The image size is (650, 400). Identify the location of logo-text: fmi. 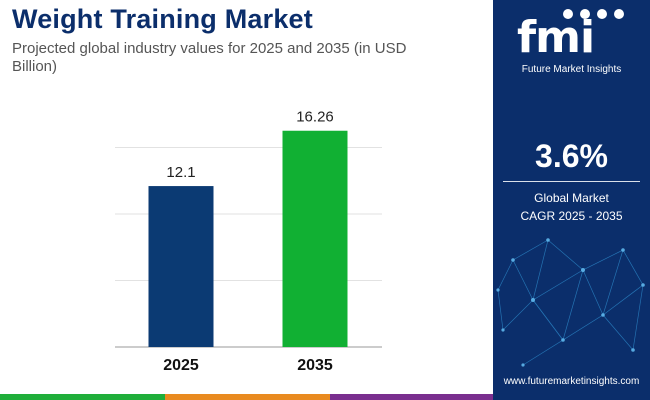
(556, 37).